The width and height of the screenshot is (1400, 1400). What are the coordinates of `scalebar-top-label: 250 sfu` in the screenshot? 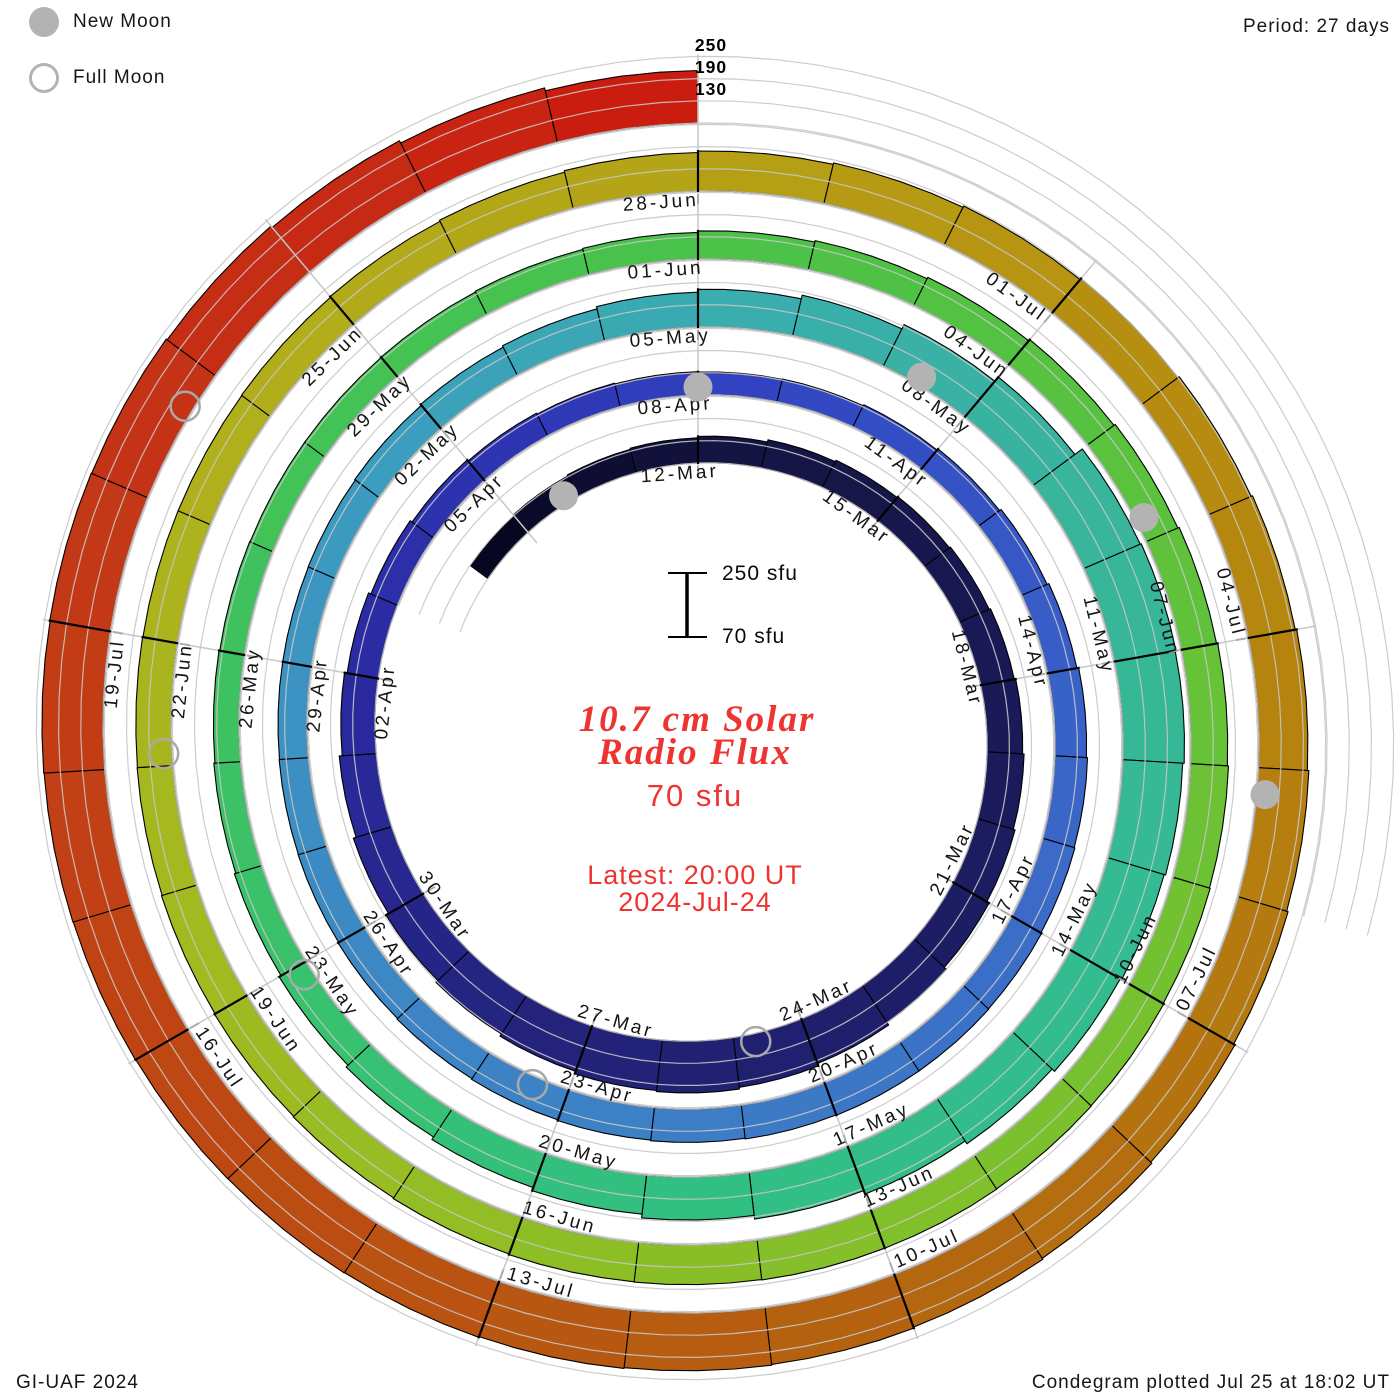 It's located at (760, 573).